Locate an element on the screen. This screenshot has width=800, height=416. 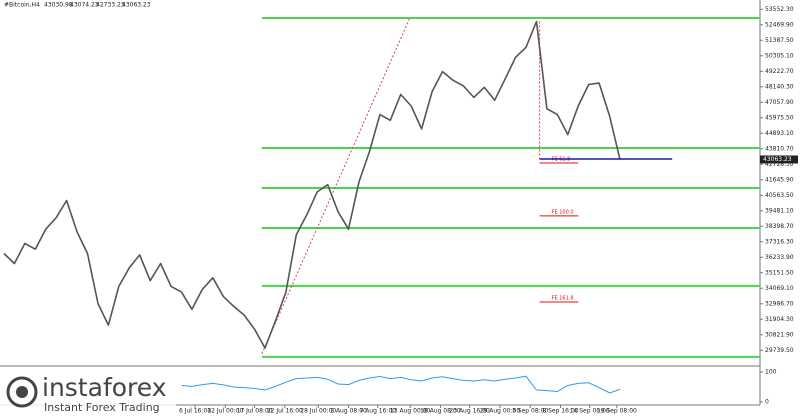
y-tick-label: 37316.30 is located at coordinates (779, 241).